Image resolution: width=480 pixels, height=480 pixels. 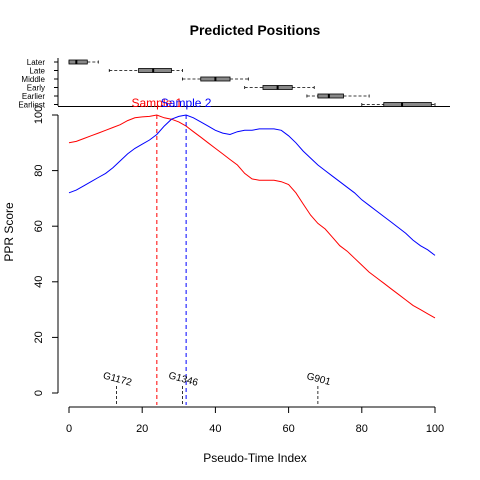 I want to click on y-tick-label-20: 20, so click(x=39, y=337).